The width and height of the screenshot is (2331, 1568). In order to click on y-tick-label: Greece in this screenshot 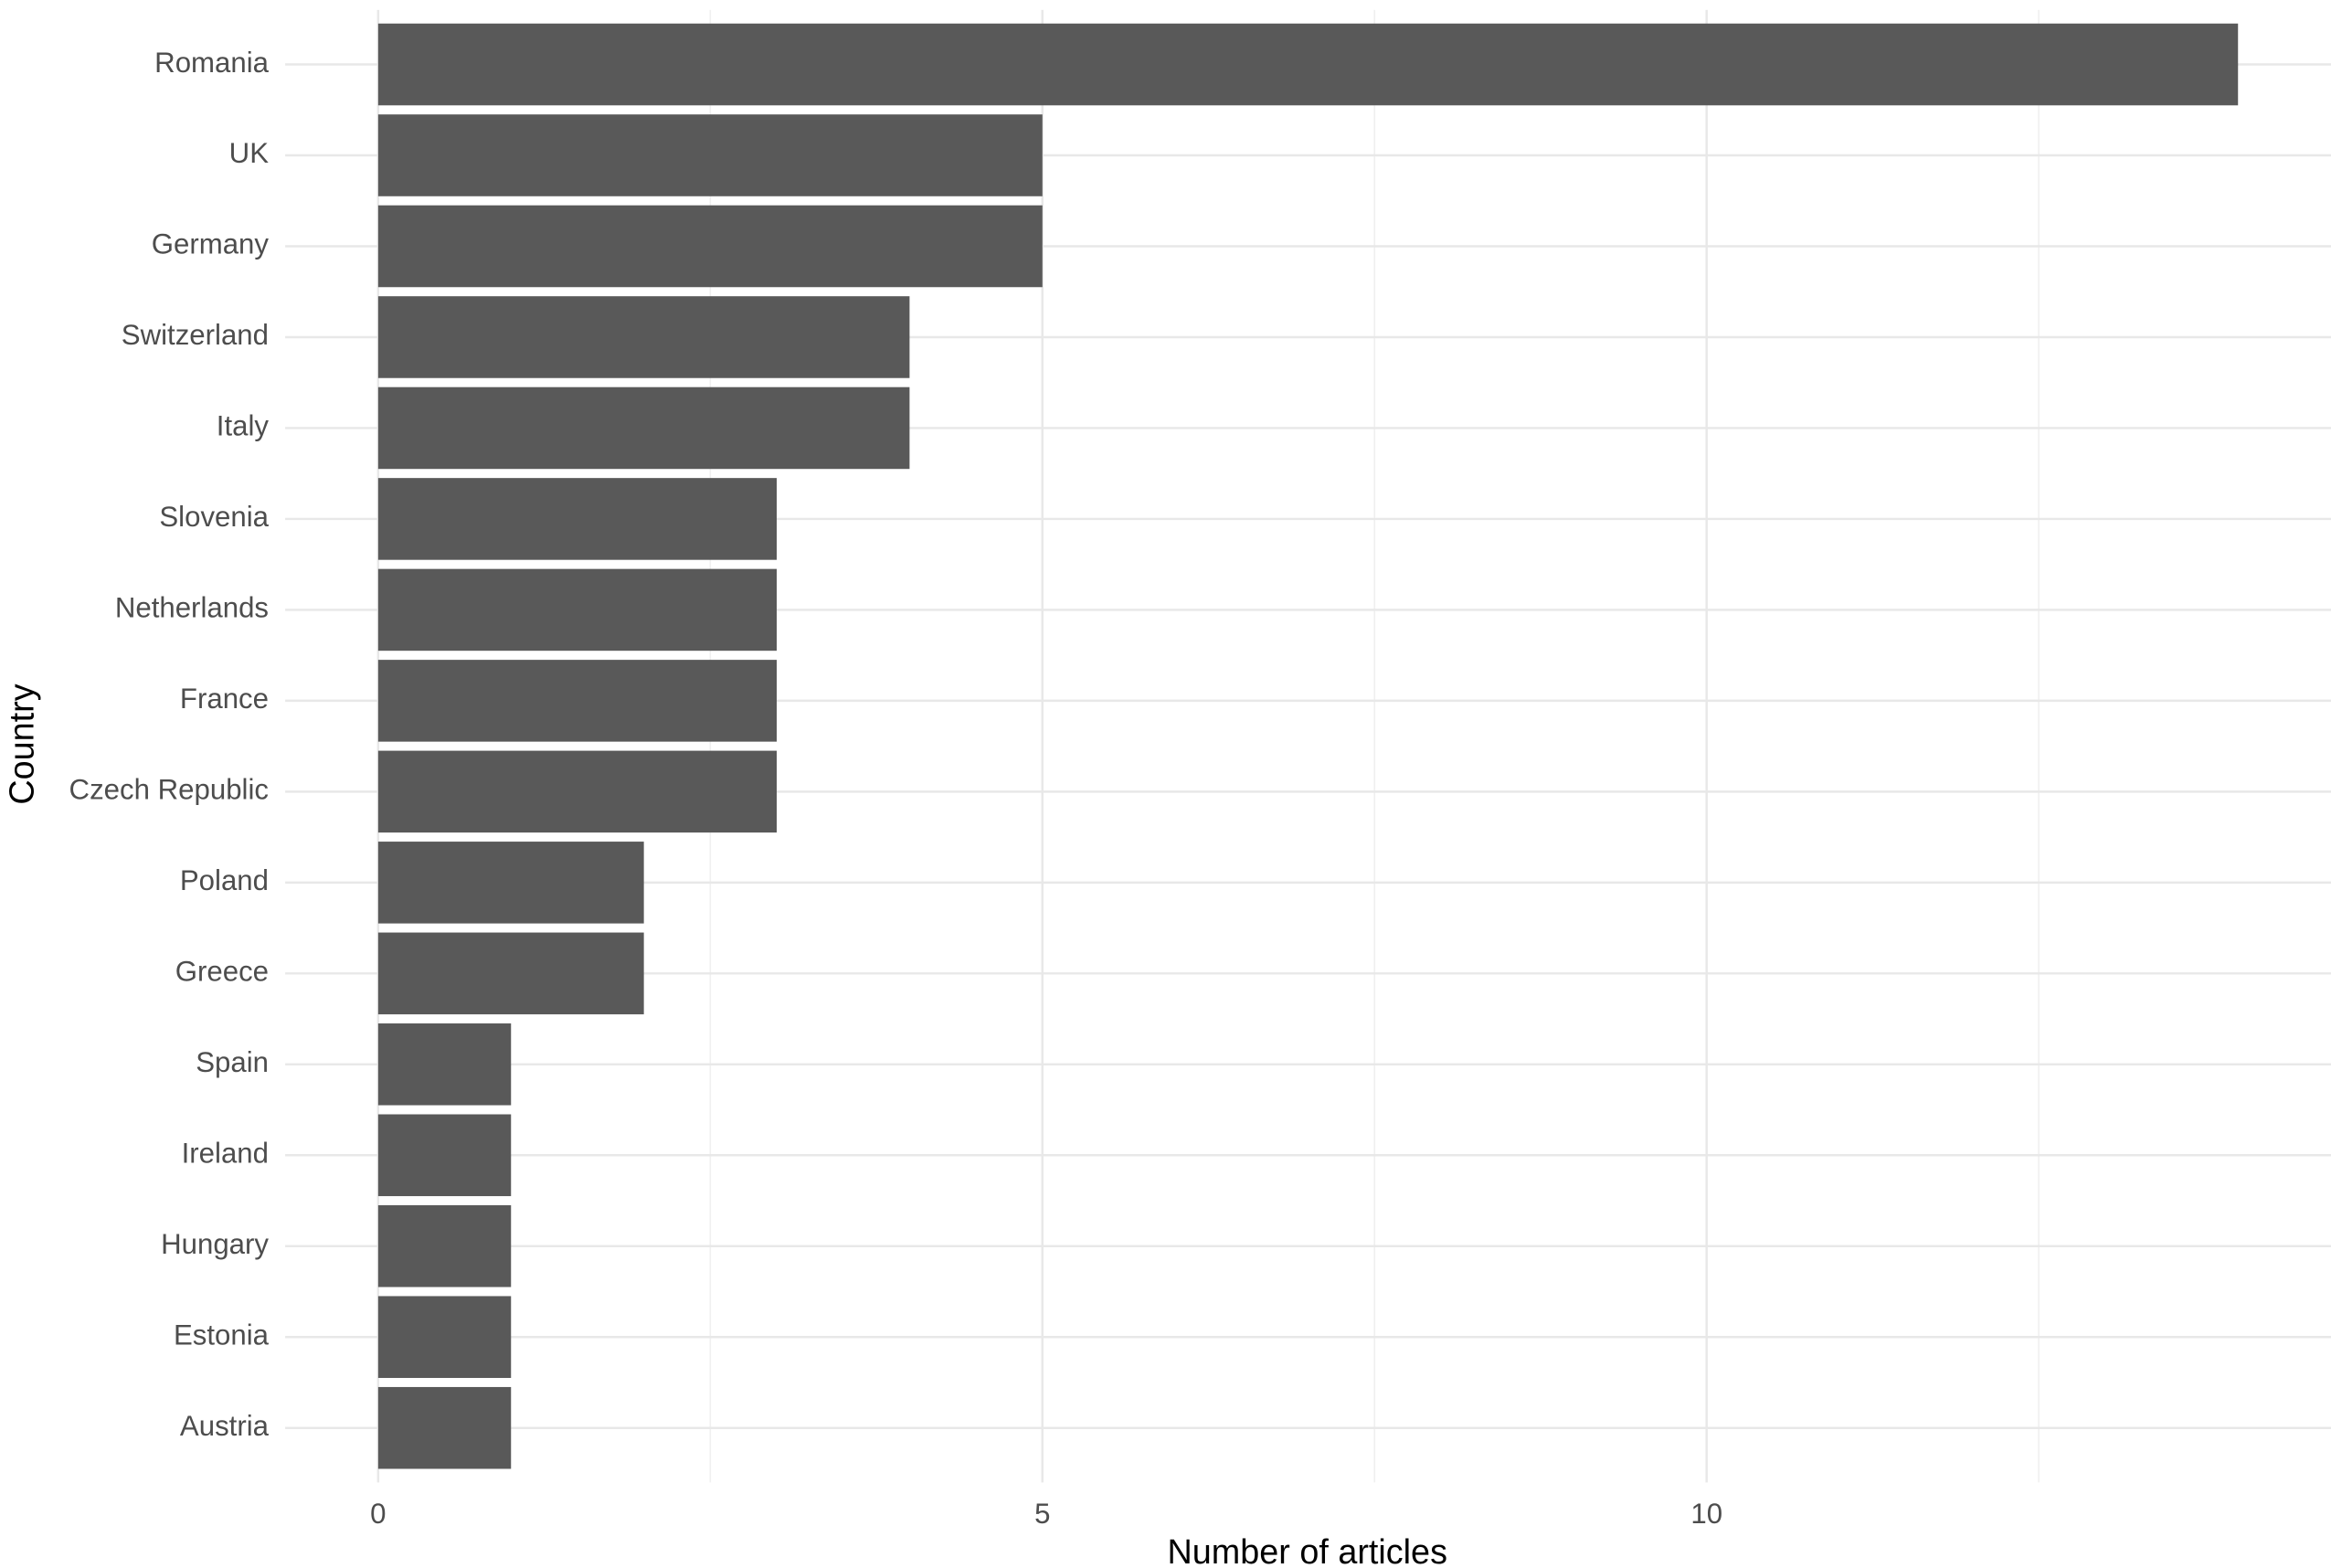, I will do `click(222, 972)`.